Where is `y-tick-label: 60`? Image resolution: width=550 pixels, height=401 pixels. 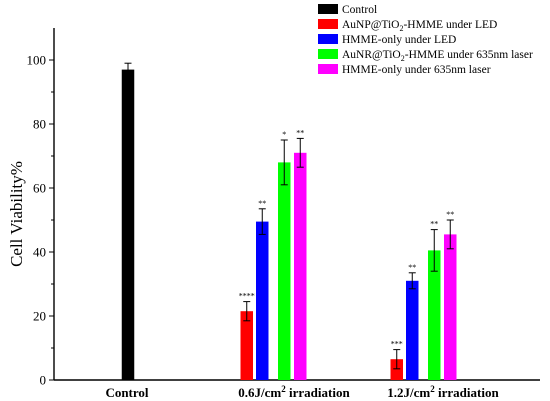
y-tick-label: 60 is located at coordinates (39, 188).